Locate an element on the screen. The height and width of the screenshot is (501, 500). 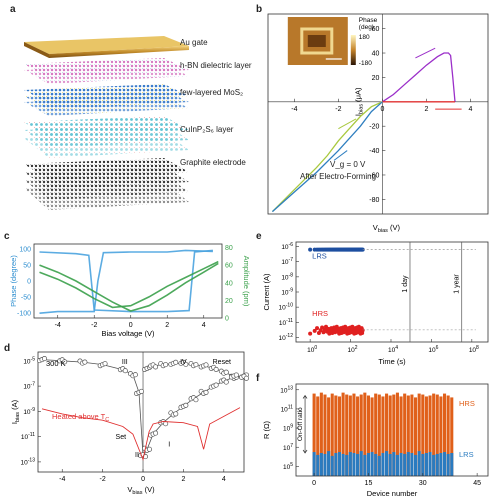
c-y2tick-label: 80 is located at coordinates (229, 248).